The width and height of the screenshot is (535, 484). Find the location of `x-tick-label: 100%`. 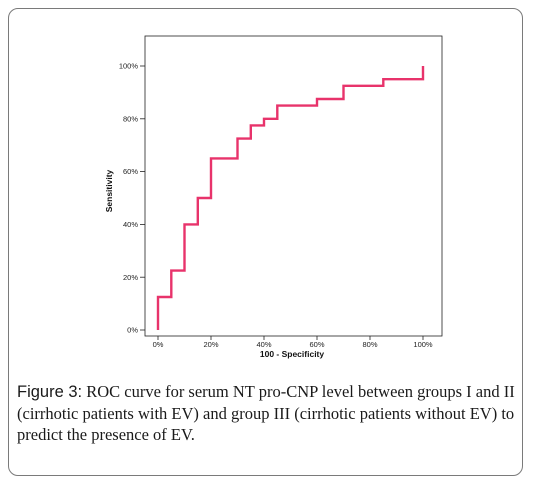

x-tick-label: 100% is located at coordinates (423, 344).